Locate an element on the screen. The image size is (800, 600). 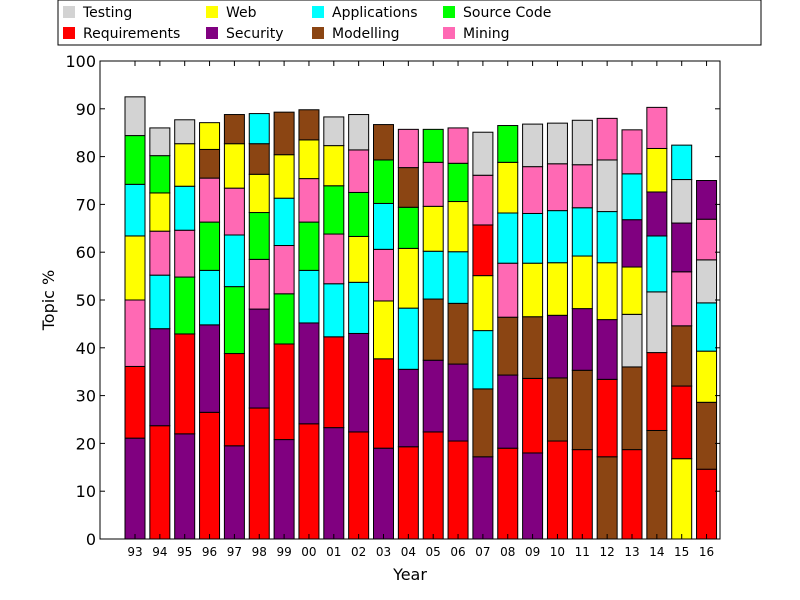
y-tick-label: 30 is located at coordinates (86, 396).